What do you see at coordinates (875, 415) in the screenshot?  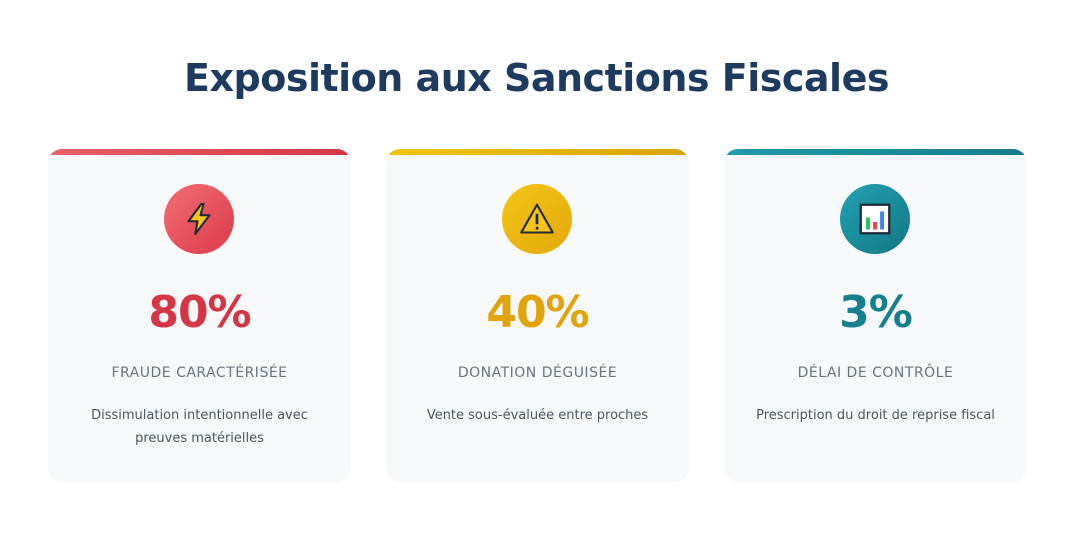 I see `stat-description: Prescription du droit de reprise fiscal` at bounding box center [875, 415].